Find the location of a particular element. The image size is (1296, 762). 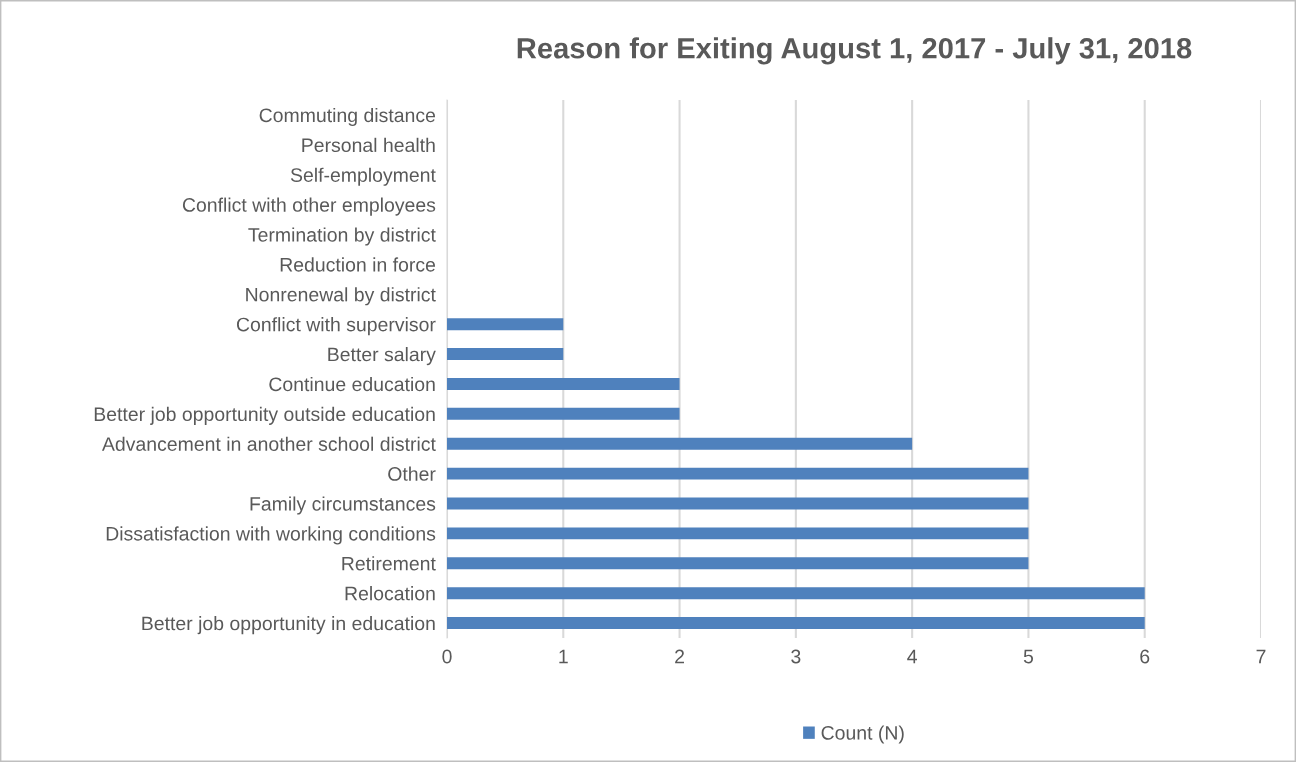

y-tick-label: Termination by district is located at coordinates (342, 236).